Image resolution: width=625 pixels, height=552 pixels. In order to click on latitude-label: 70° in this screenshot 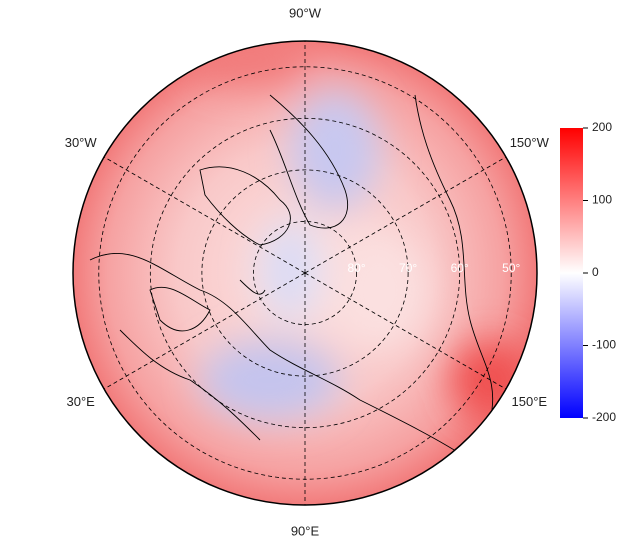, I will do `click(408, 268)`.